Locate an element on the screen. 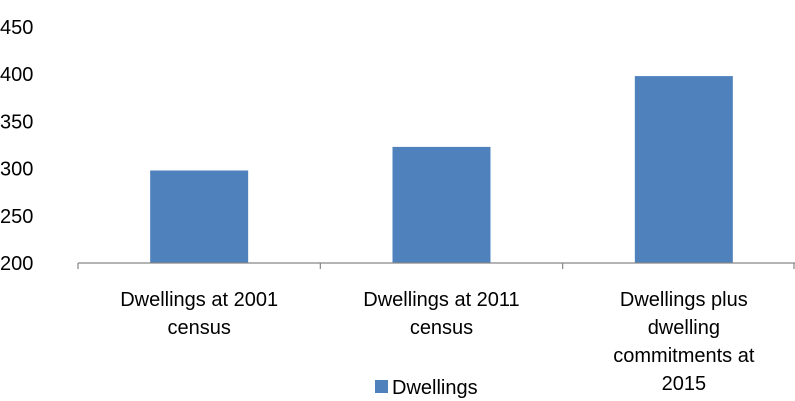  y-tick-label: 200 is located at coordinates (16, 264).